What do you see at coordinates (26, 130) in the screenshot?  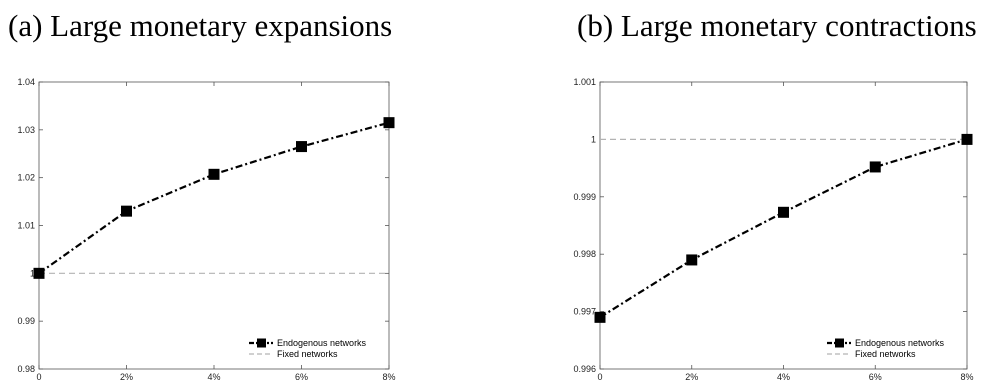 I see `y-tick-label: 1.03` at bounding box center [26, 130].